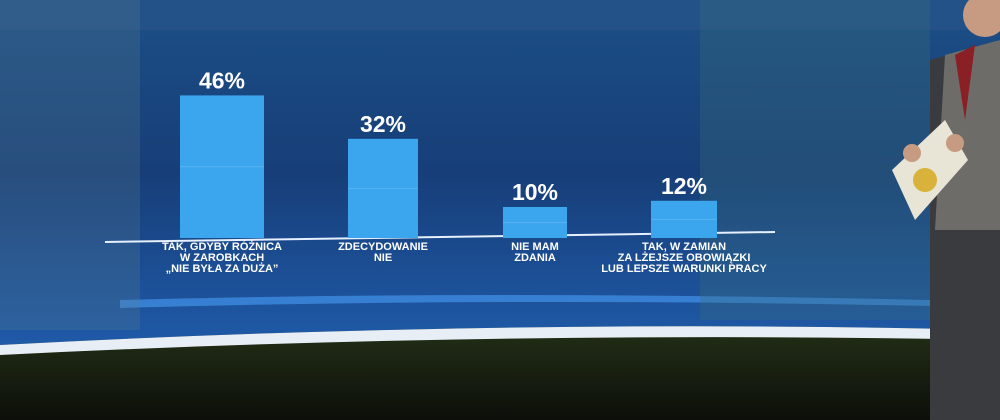  Describe the element at coordinates (684, 186) in the screenshot. I see `value-label: 12%` at that location.